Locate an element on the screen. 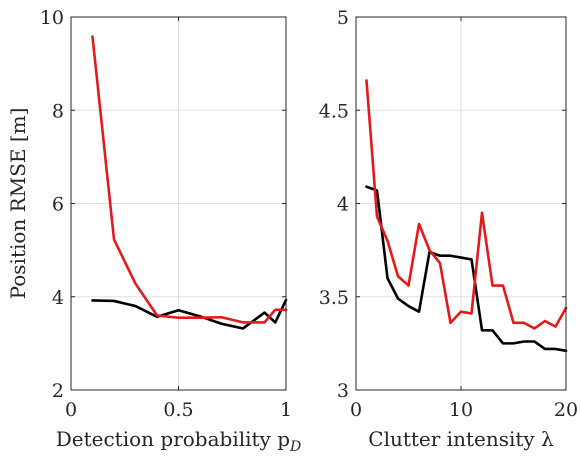  x-tick-label: 0.5 is located at coordinates (178, 410).